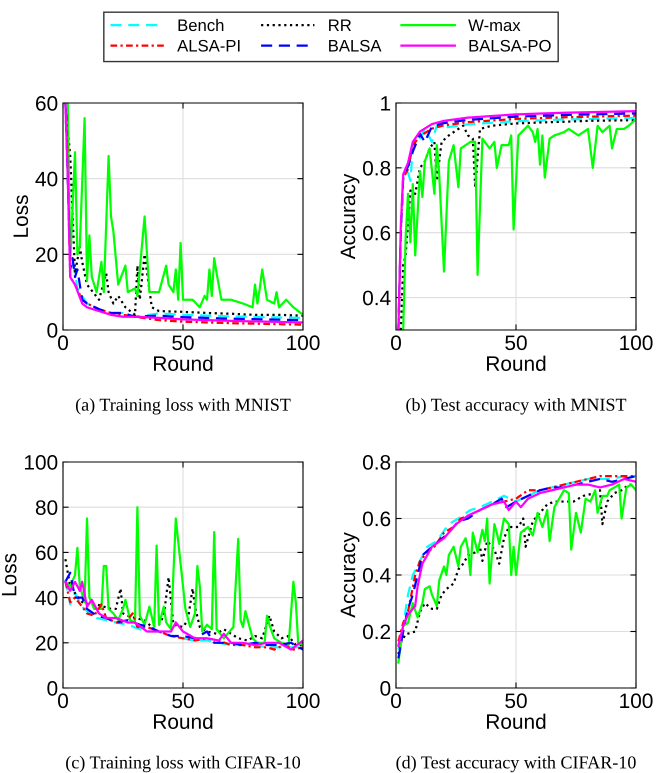 The image size is (662, 773). I want to click on text: (a) Training loss with MNIST, so click(183, 406).